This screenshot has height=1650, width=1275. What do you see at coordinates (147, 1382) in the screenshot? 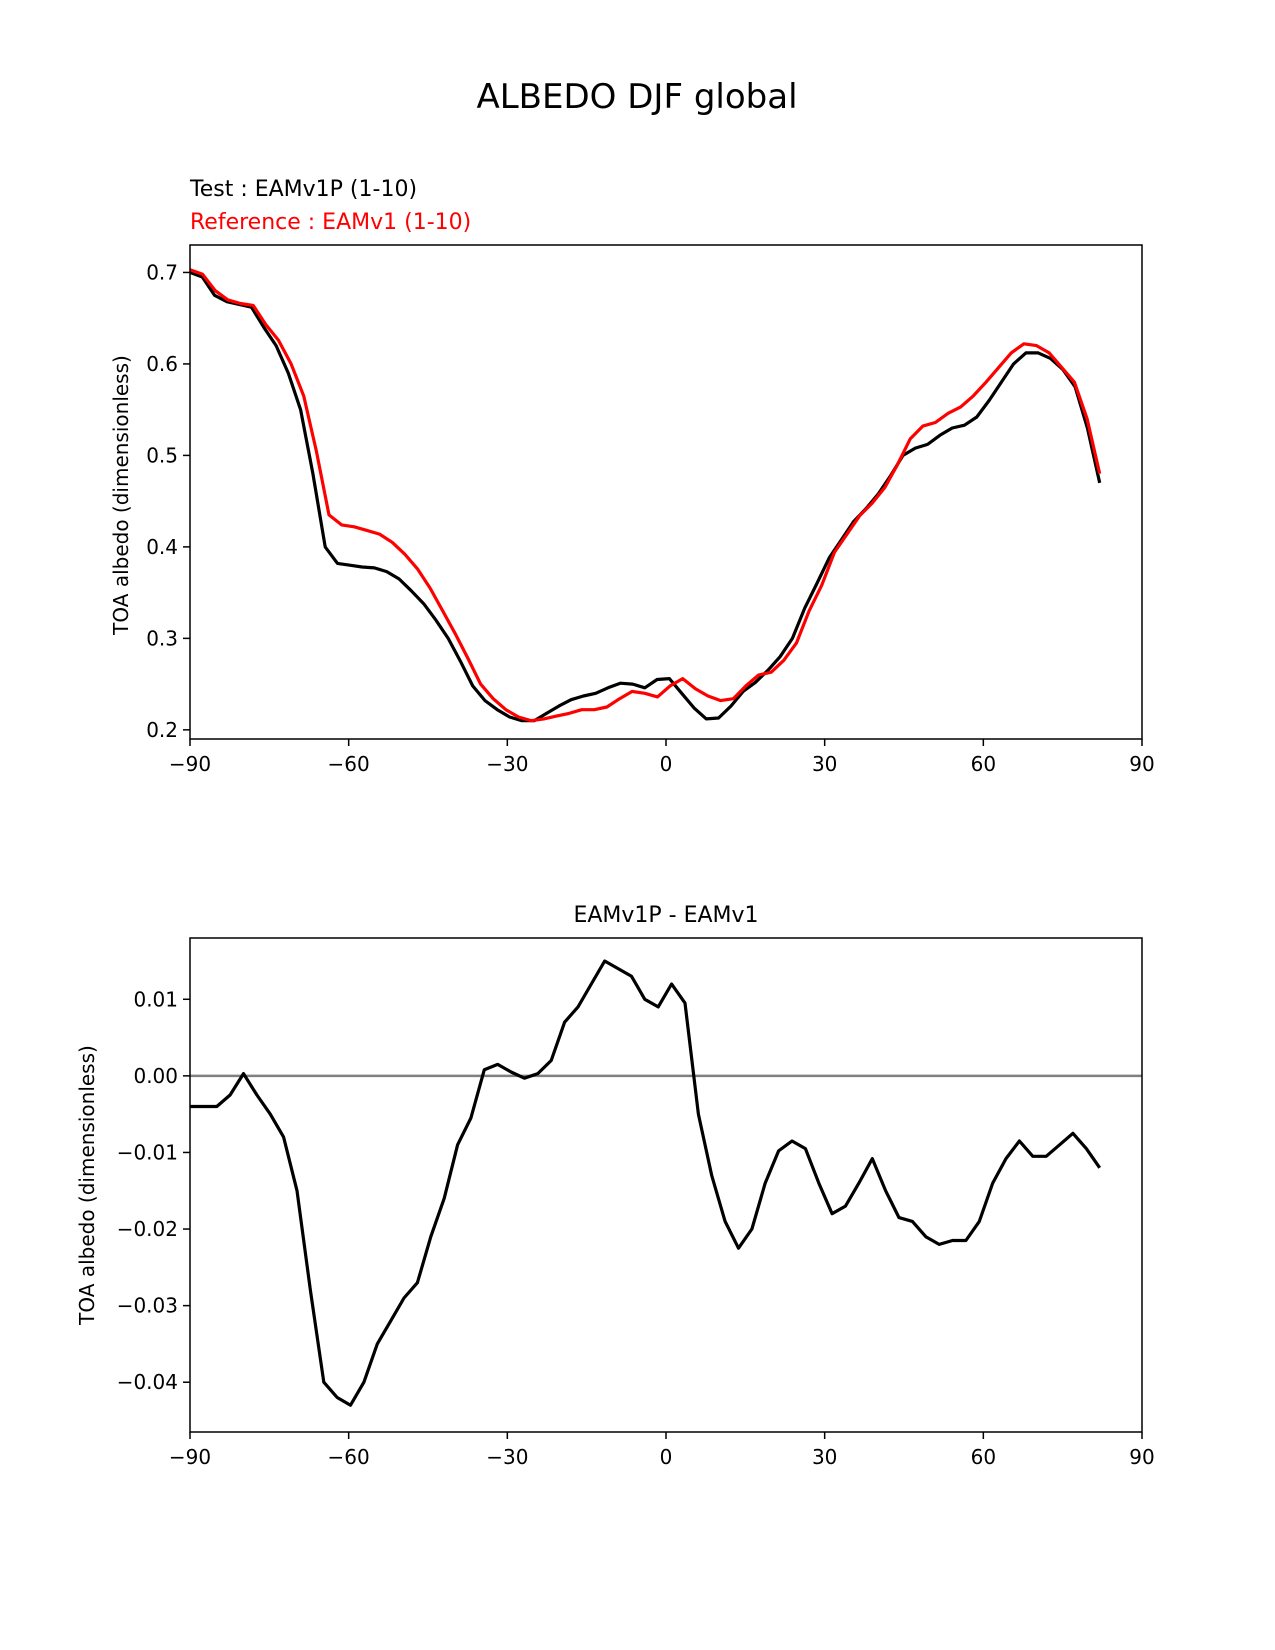
I see `bottom-y-tick-label: −0.04` at bounding box center [147, 1382].